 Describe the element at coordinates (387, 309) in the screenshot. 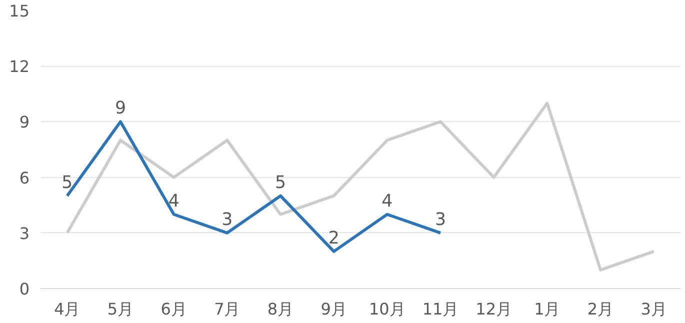

I see `x-tick-label: 10月` at that location.